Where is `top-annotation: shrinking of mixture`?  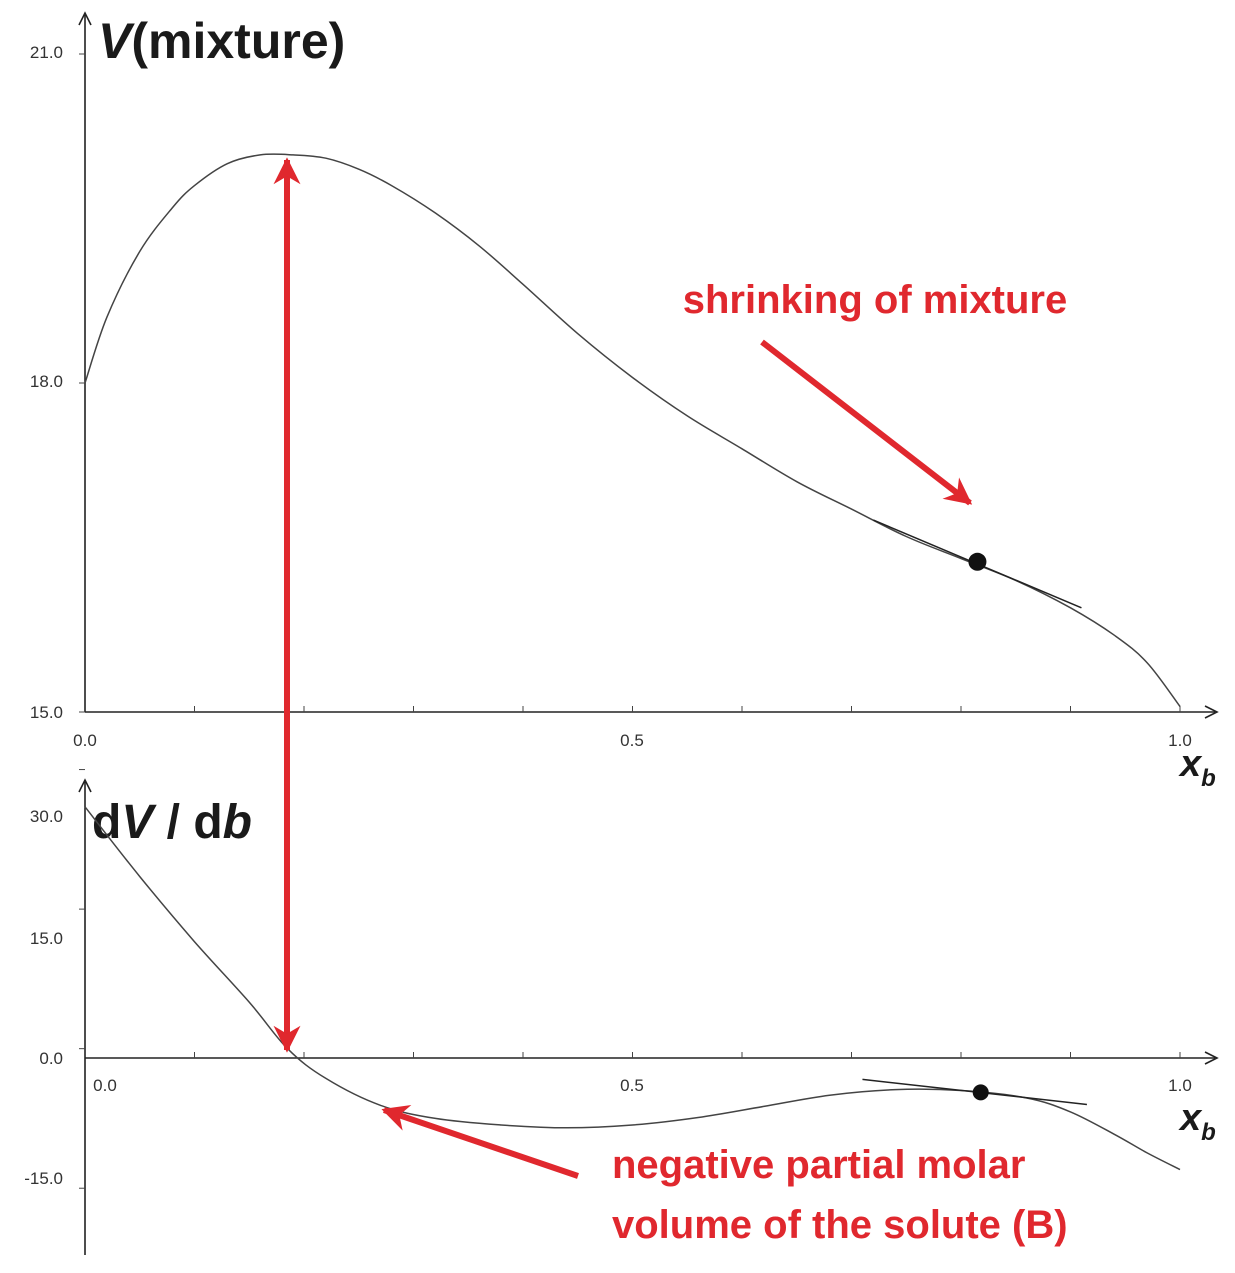
top-annotation: shrinking of mixture is located at coordinates (875, 300).